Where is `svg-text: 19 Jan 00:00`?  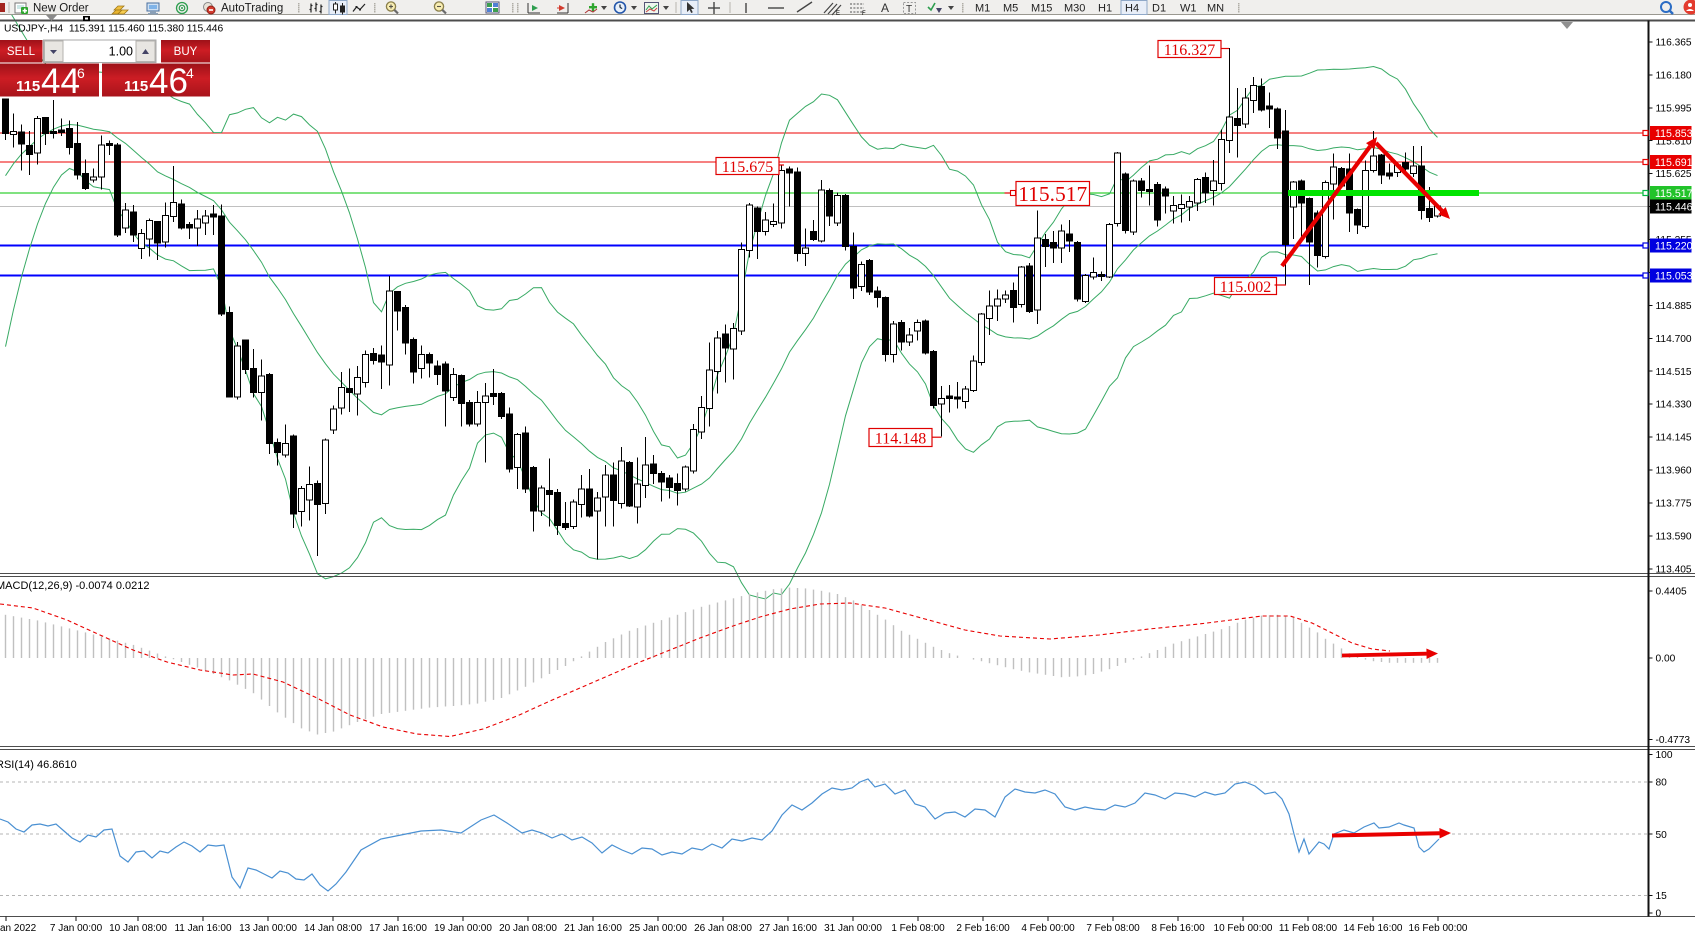
svg-text: 19 Jan 00:00 is located at coordinates (463, 928).